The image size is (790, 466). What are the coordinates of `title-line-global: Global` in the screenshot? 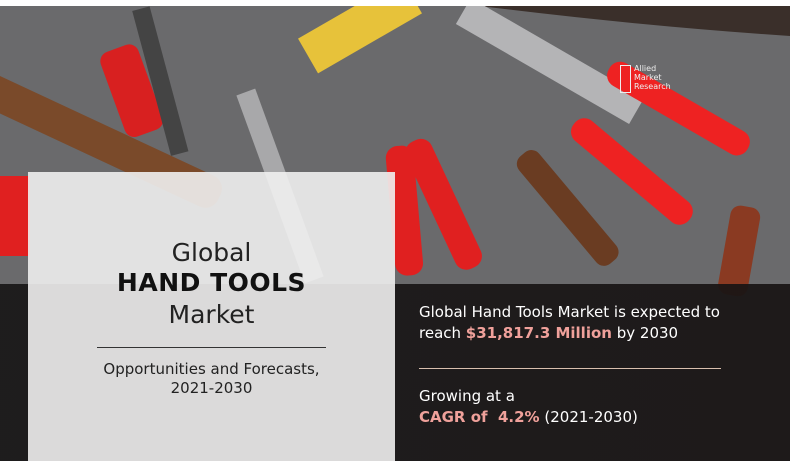 It's located at (211, 252).